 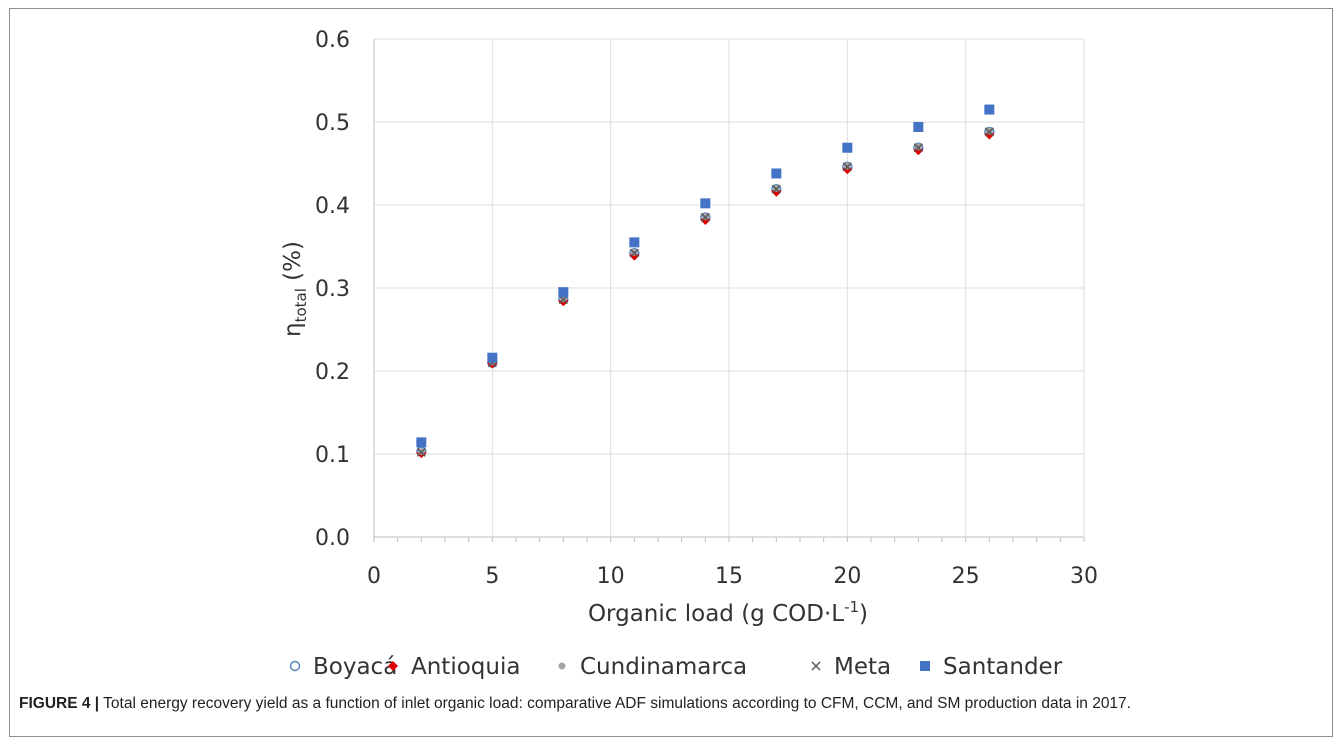 What do you see at coordinates (1003, 667) in the screenshot?
I see `legend-label-santander: Santander` at bounding box center [1003, 667].